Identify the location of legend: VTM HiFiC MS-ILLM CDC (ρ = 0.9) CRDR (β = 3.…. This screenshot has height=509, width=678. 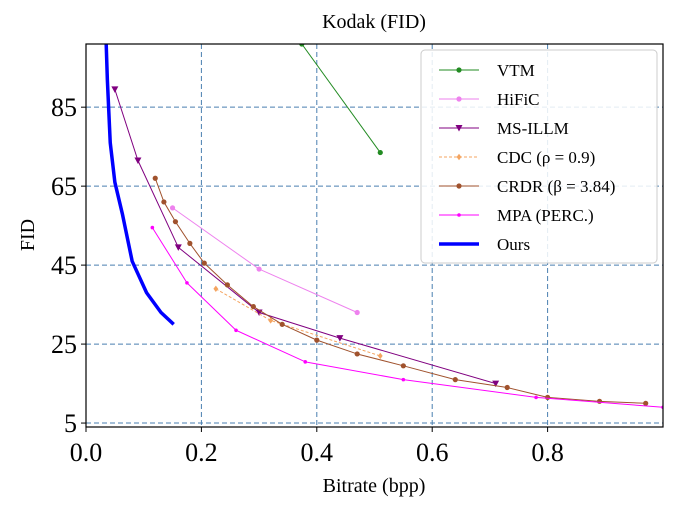
(539, 156).